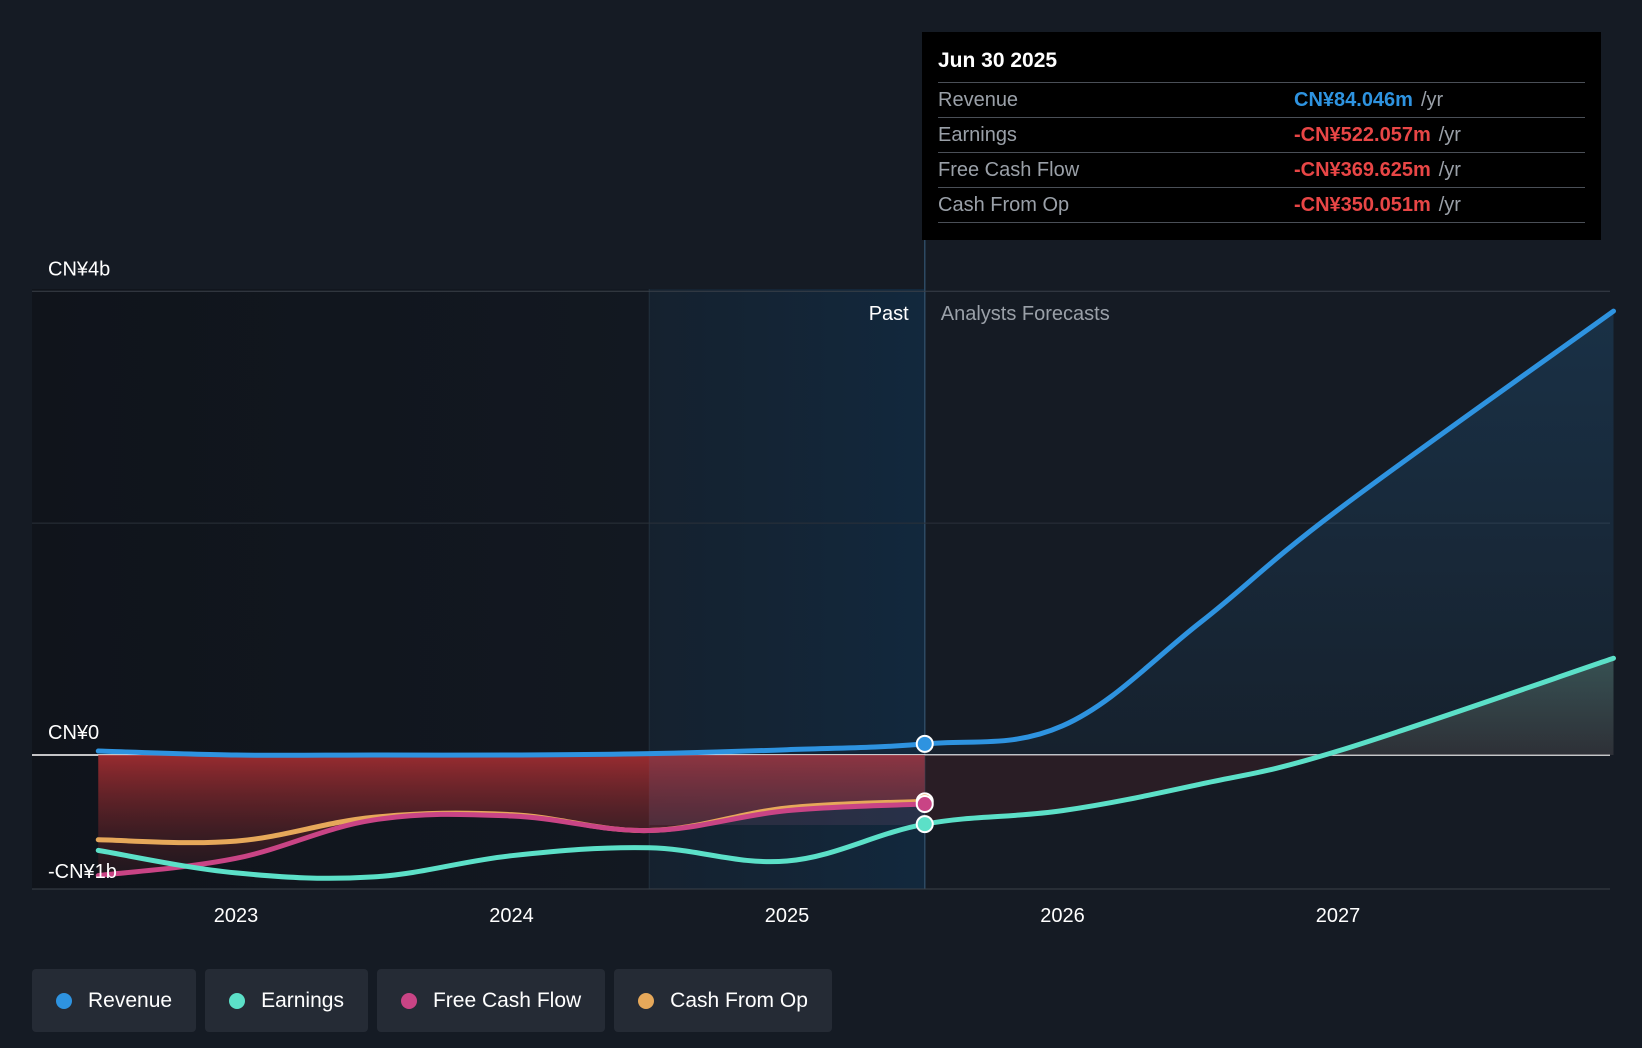 This screenshot has height=1048, width=1642. Describe the element at coordinates (1025, 314) in the screenshot. I see `forecast-label: Analysts Forecasts` at that location.